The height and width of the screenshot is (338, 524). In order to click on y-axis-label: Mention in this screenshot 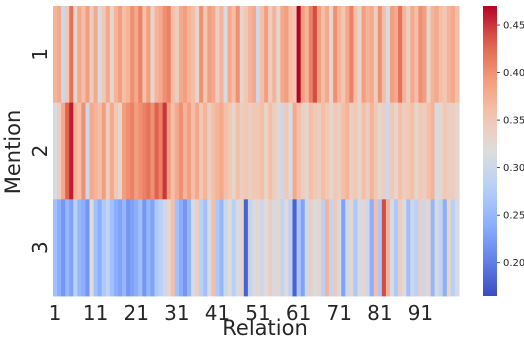, I will do `click(13, 152)`.